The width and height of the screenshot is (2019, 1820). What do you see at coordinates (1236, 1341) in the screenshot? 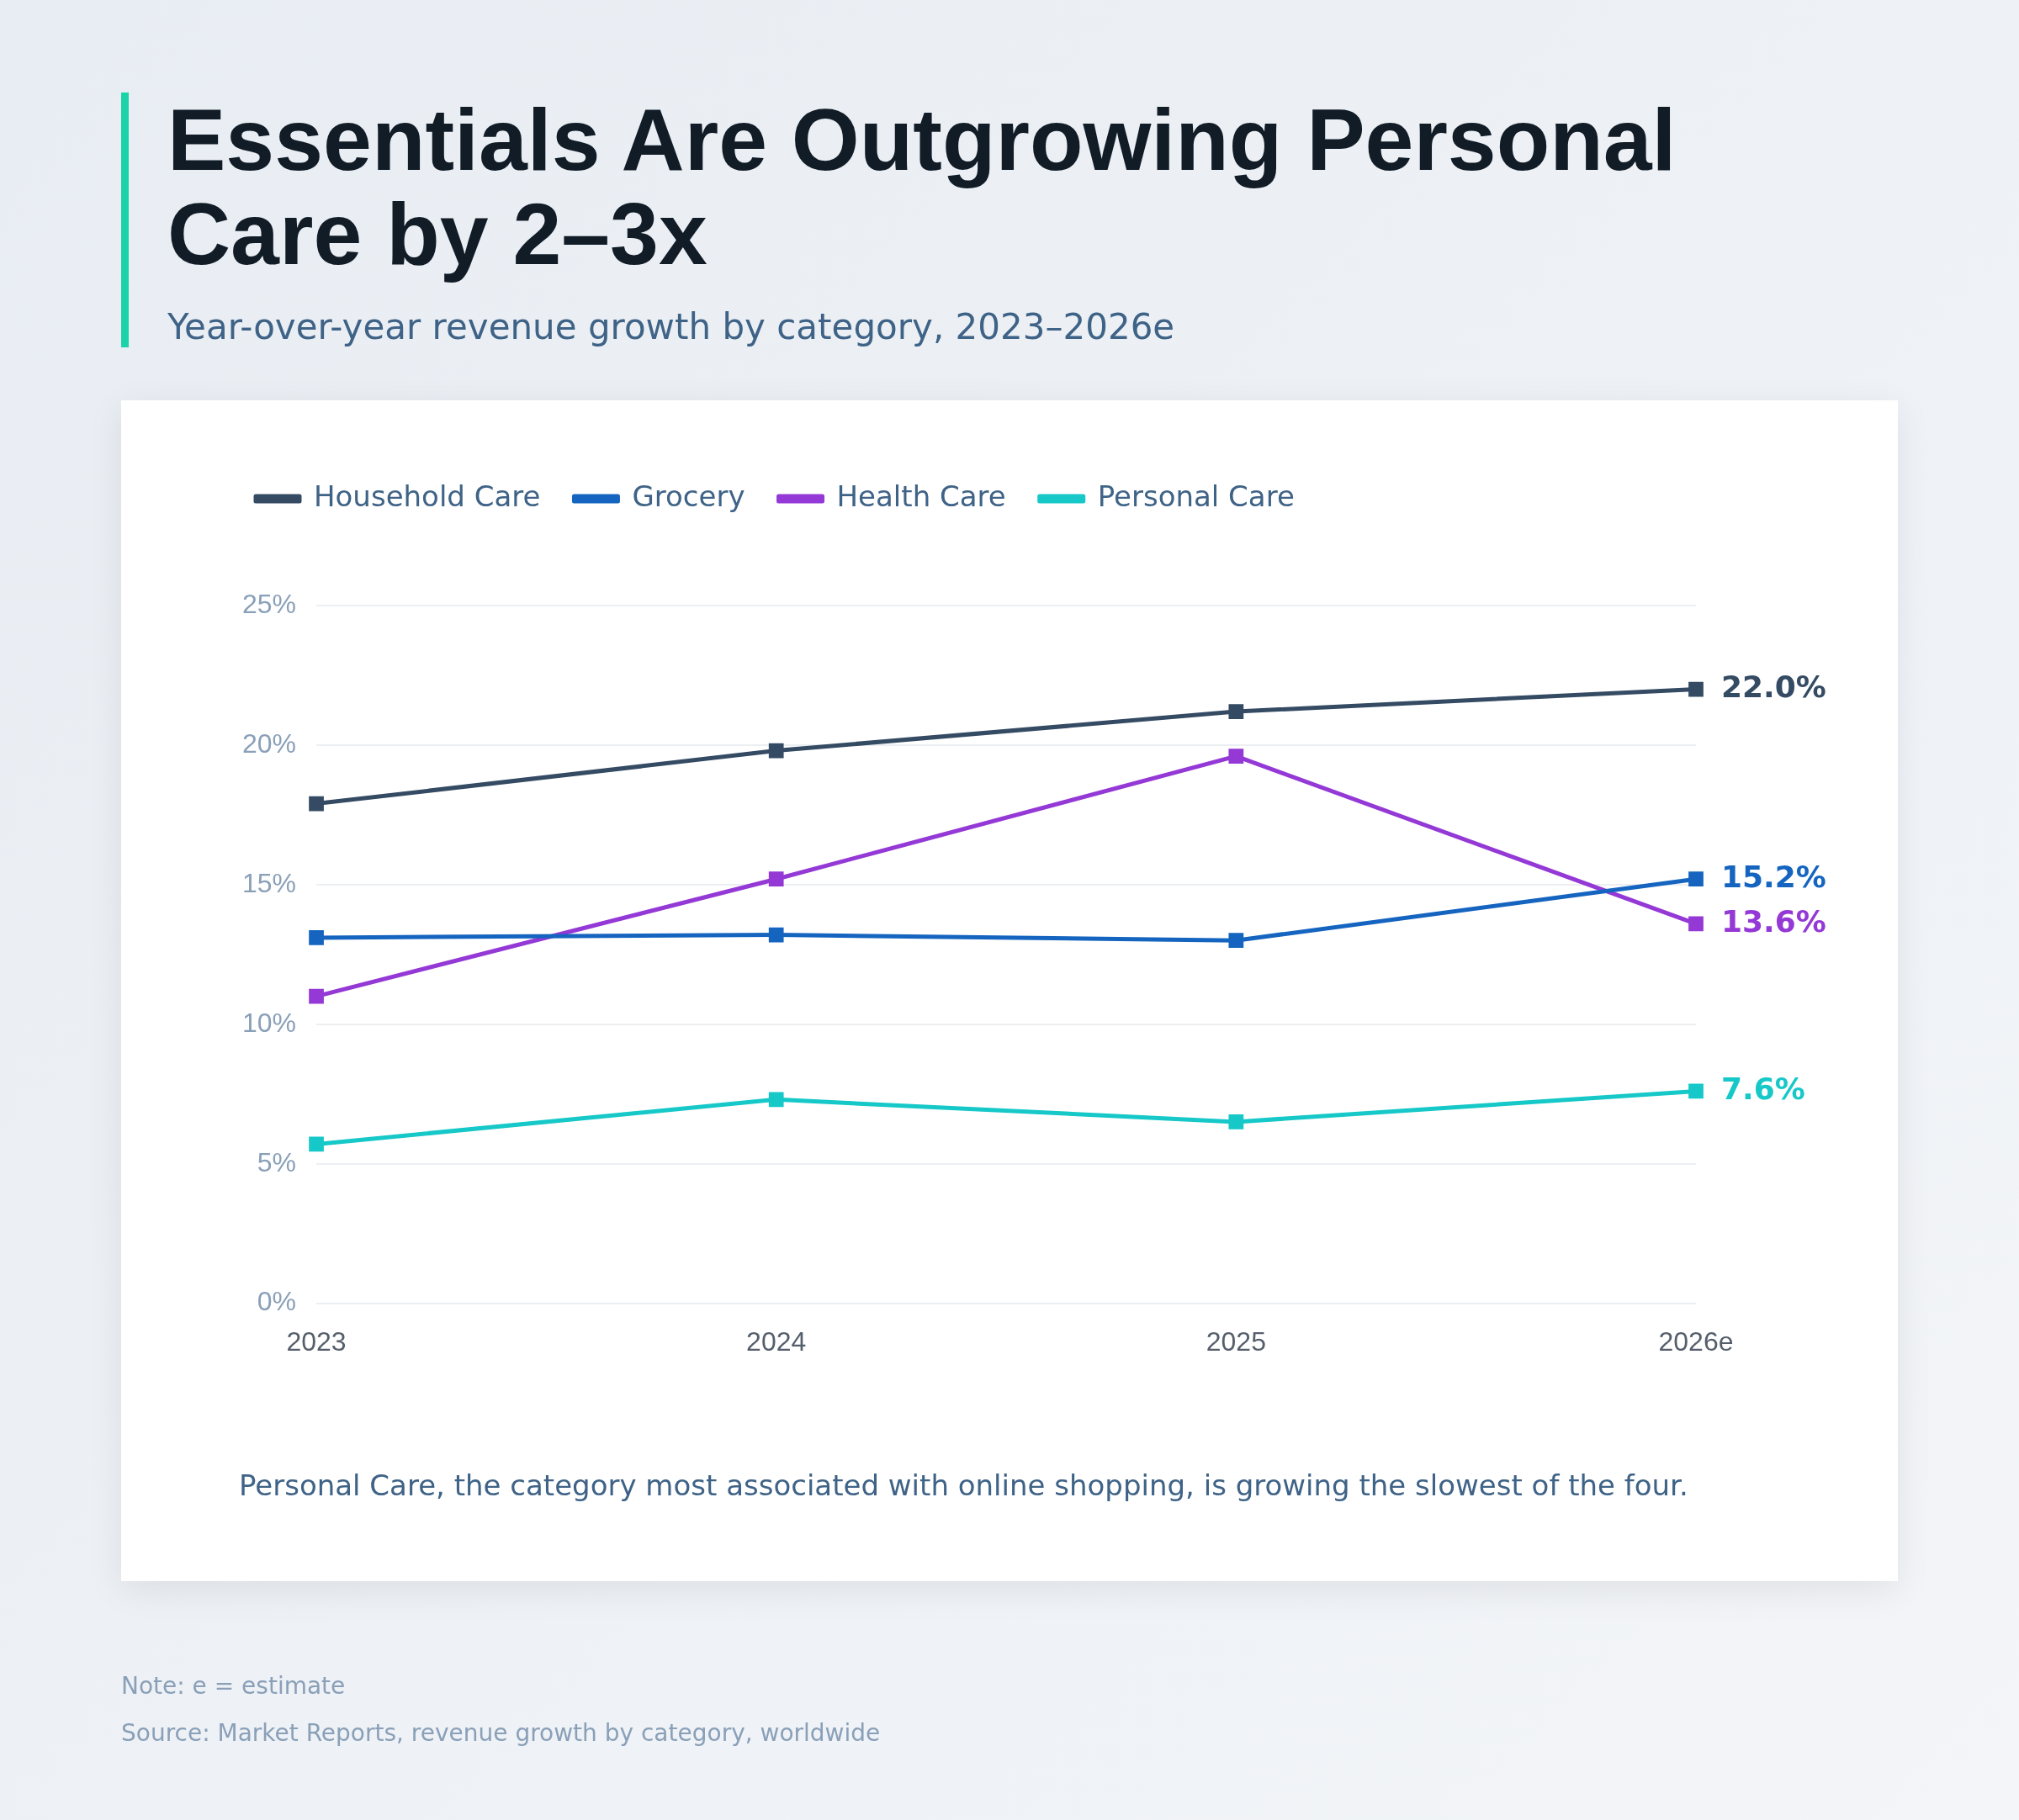
I see `x-tick-label: 2025` at bounding box center [1236, 1341].